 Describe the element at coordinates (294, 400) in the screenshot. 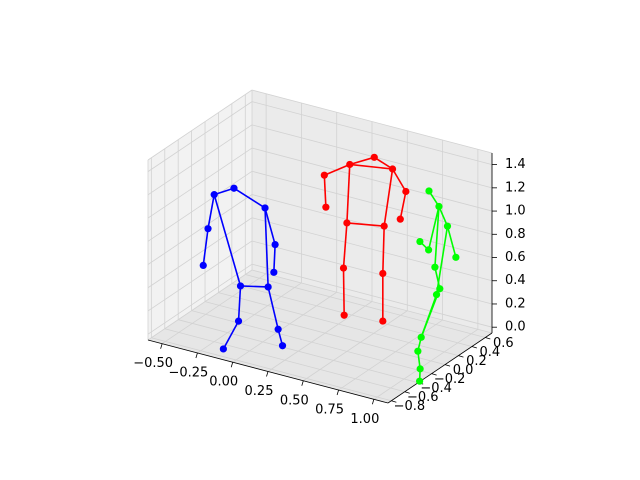

I see `x-tick-label: 0.50` at that location.